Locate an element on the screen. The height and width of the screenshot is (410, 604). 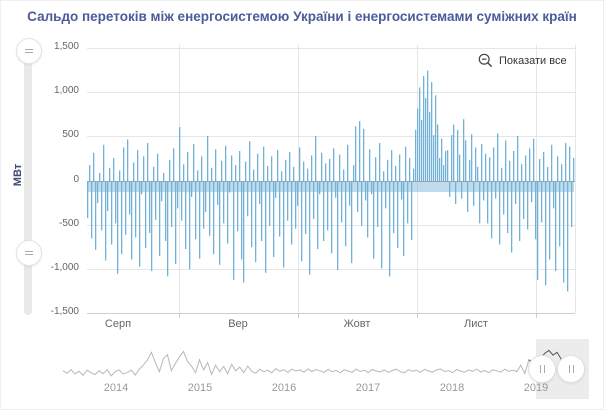
x-axis-label: Лист is located at coordinates (476, 324).